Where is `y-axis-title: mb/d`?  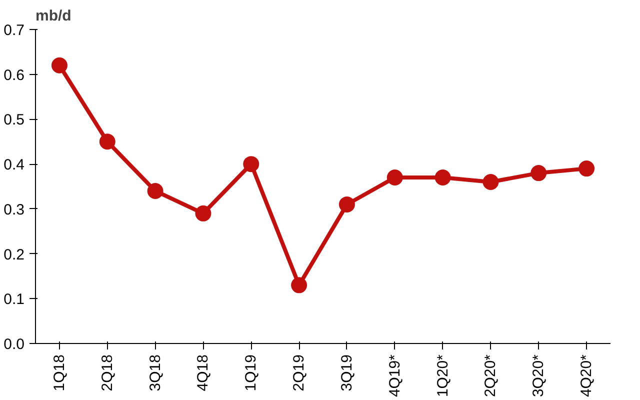
y-axis-title: mb/d is located at coordinates (54, 16).